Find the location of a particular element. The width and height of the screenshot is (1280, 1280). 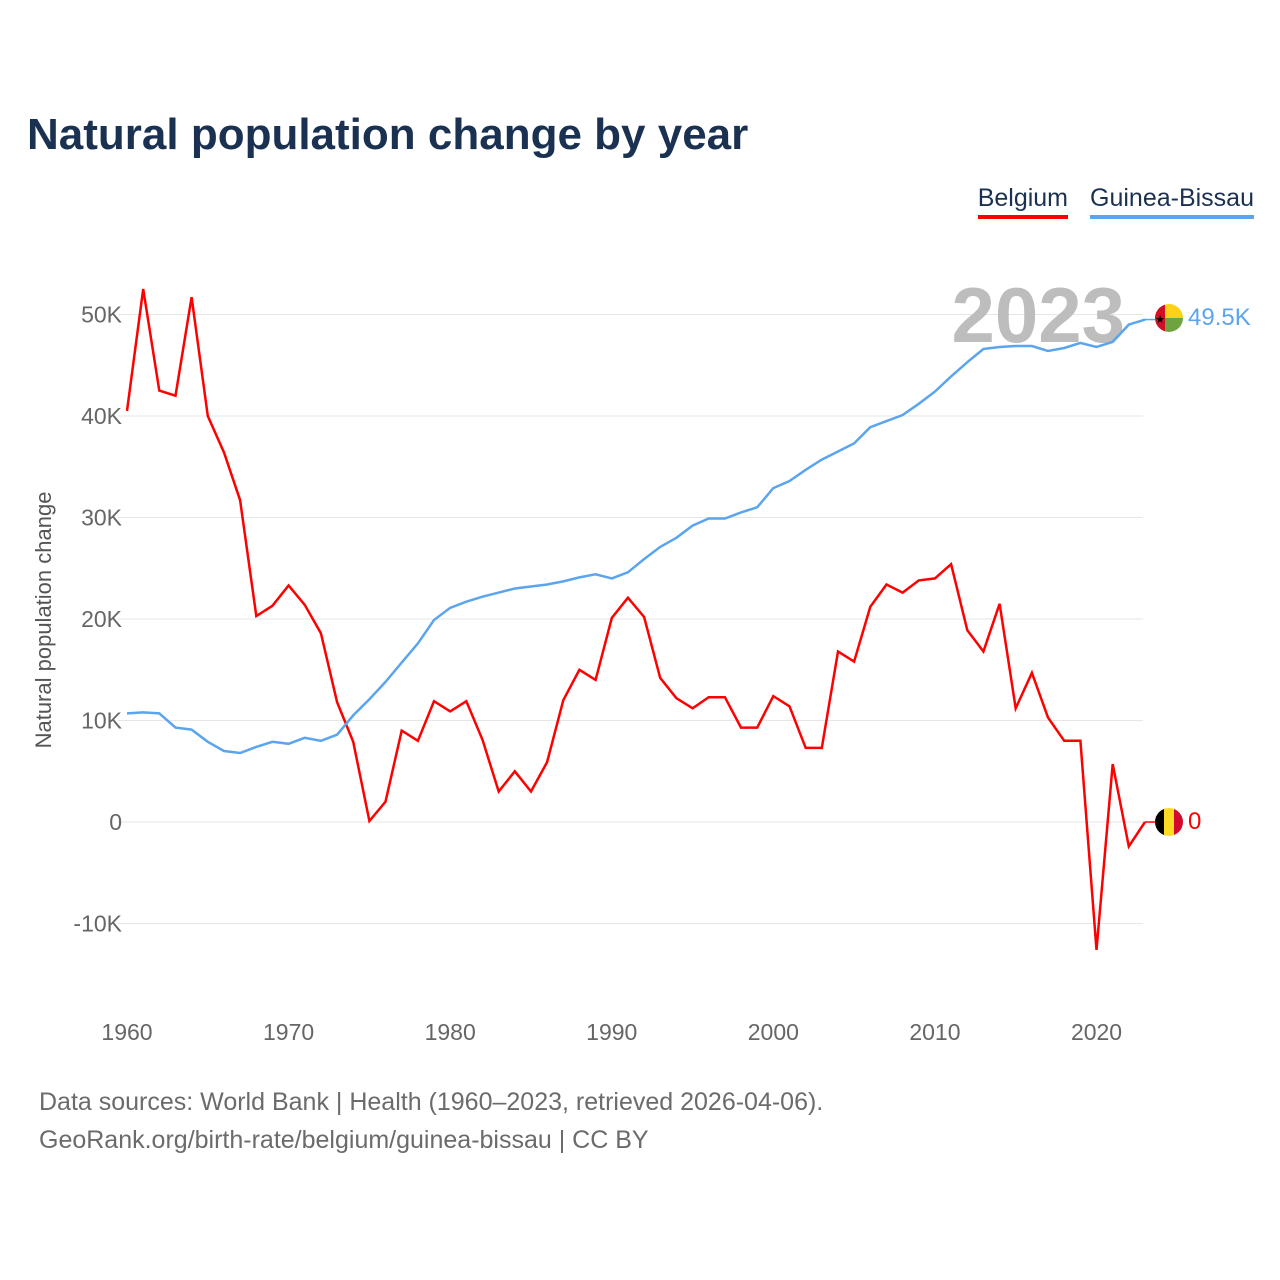

y-tick-label: 30K is located at coordinates (102, 518).